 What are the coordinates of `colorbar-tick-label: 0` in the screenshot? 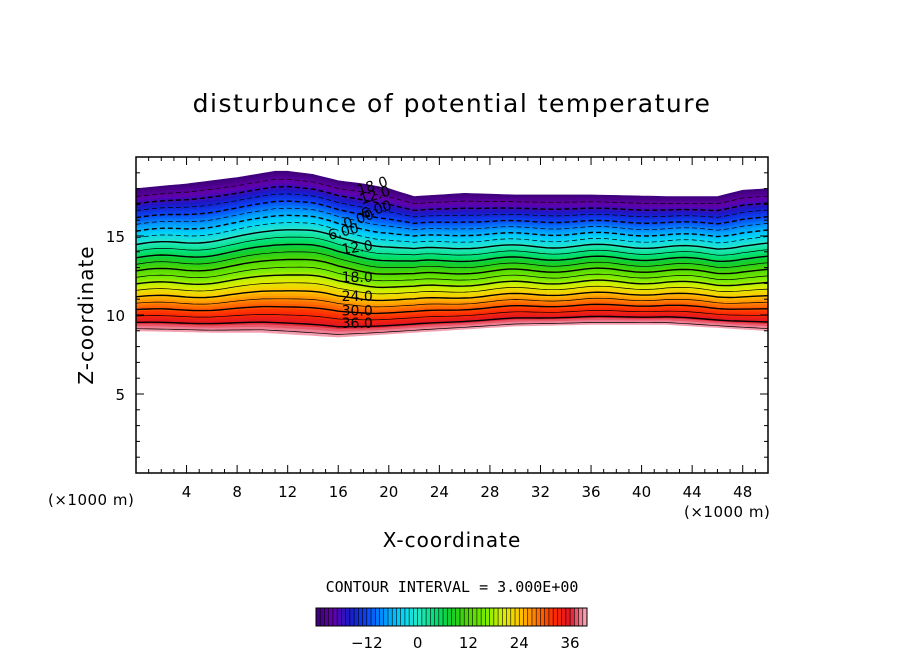 It's located at (418, 643).